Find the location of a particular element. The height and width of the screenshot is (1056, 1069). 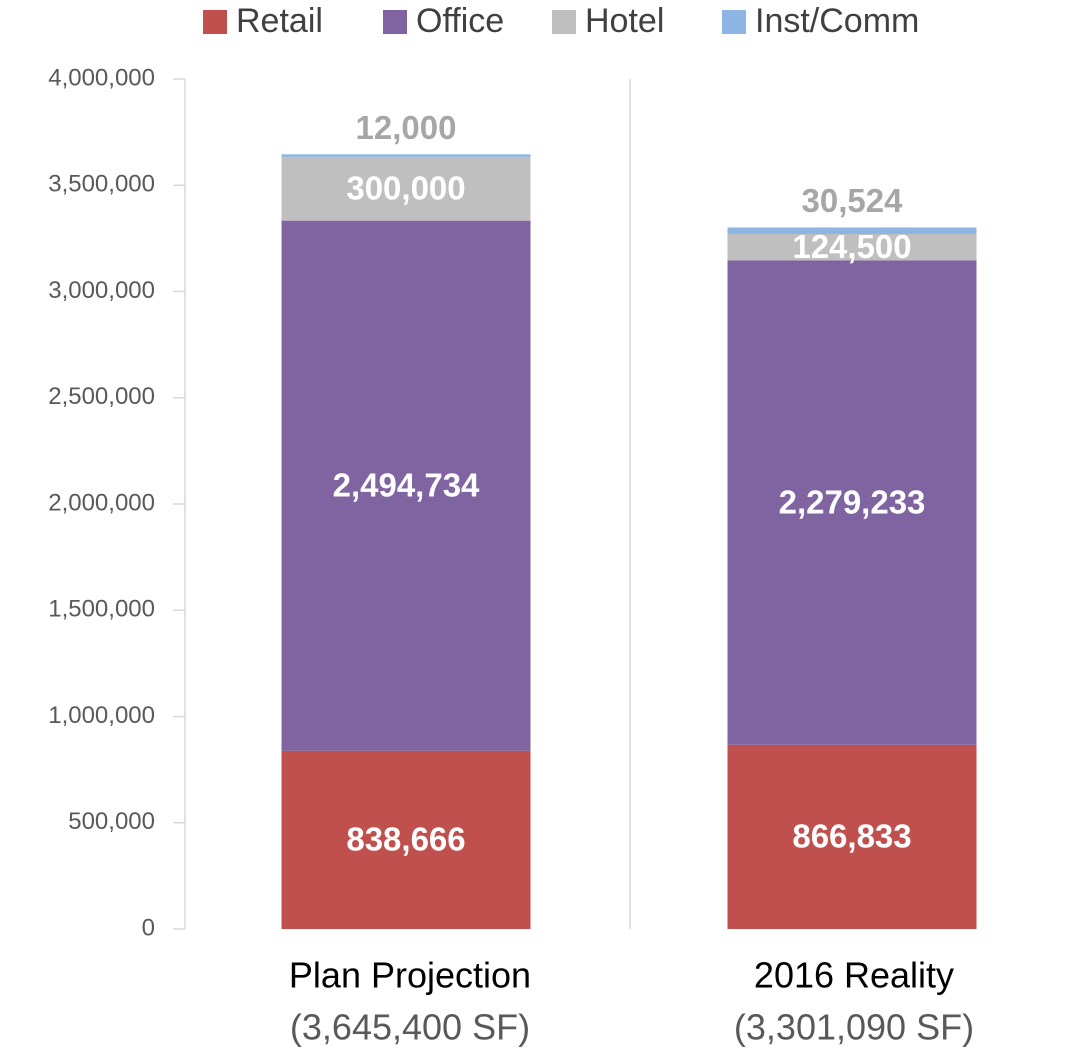

y-tick-label: 4,000,000 is located at coordinates (101, 77).